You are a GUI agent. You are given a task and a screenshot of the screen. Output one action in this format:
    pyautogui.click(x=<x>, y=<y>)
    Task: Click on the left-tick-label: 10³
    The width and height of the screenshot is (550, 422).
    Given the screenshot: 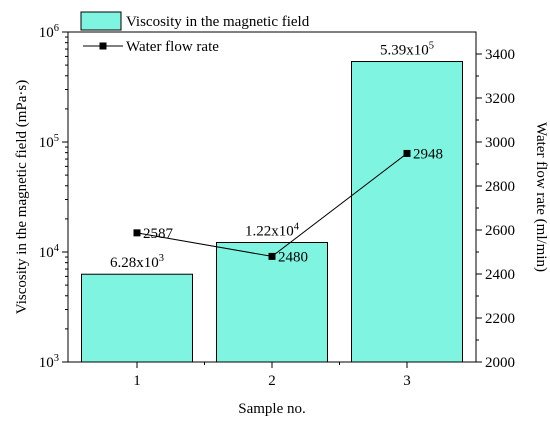 What is the action you would take?
    pyautogui.click(x=49, y=362)
    